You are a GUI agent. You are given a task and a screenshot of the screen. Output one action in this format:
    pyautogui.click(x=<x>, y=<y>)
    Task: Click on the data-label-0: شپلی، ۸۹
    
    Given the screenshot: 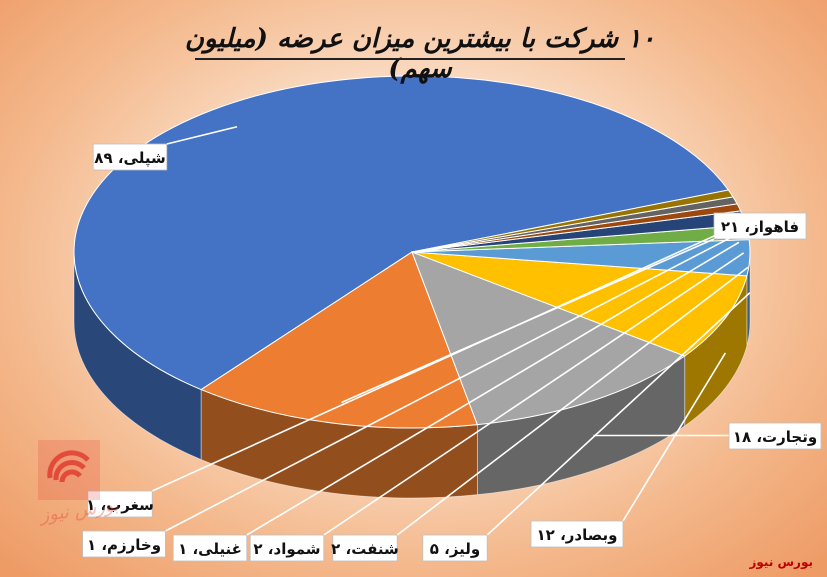 What is the action you would take?
    pyautogui.click(x=129, y=158)
    